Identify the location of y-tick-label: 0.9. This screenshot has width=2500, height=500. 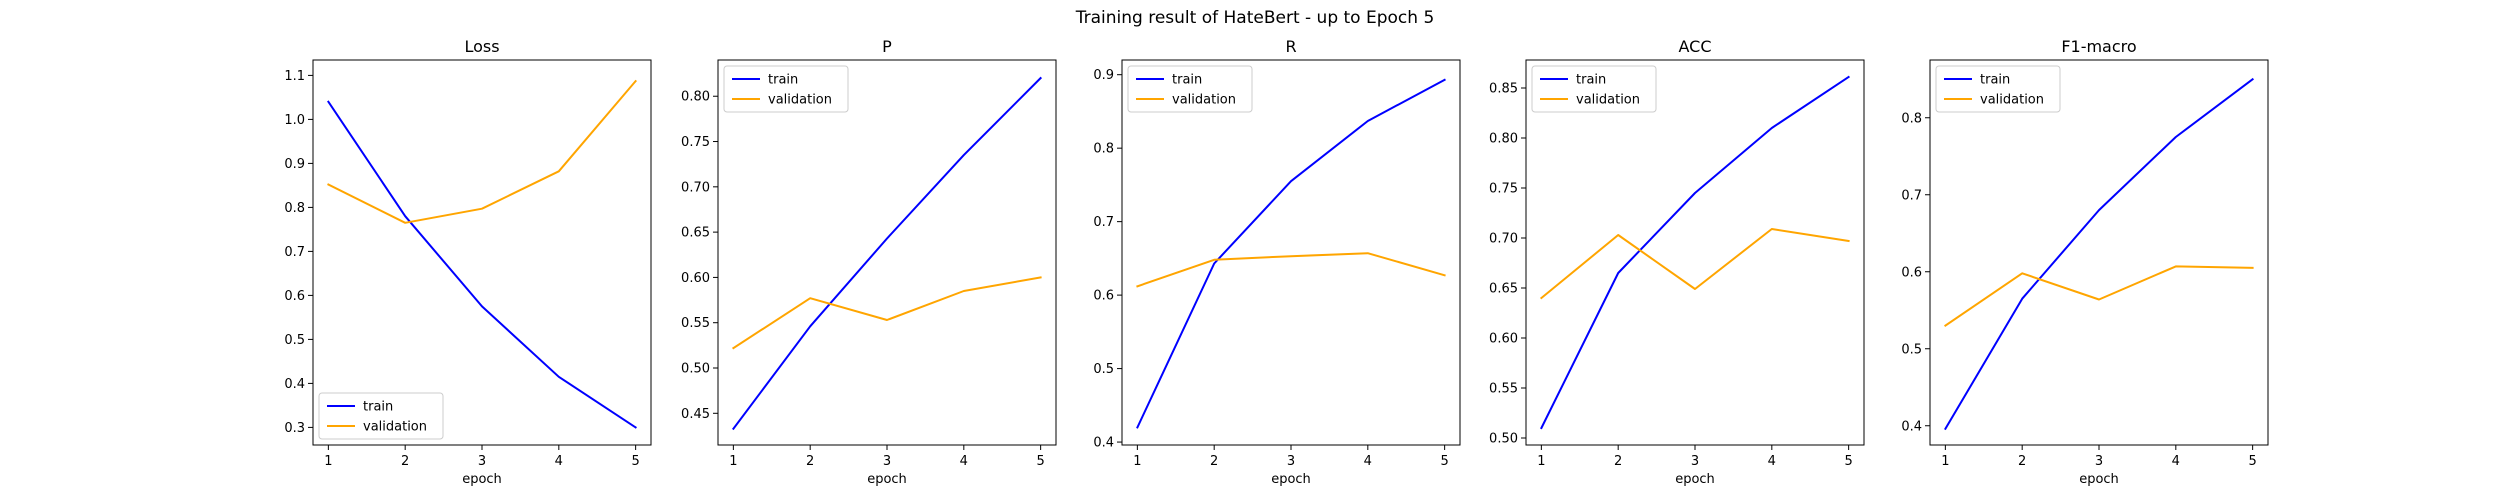
(294, 164).